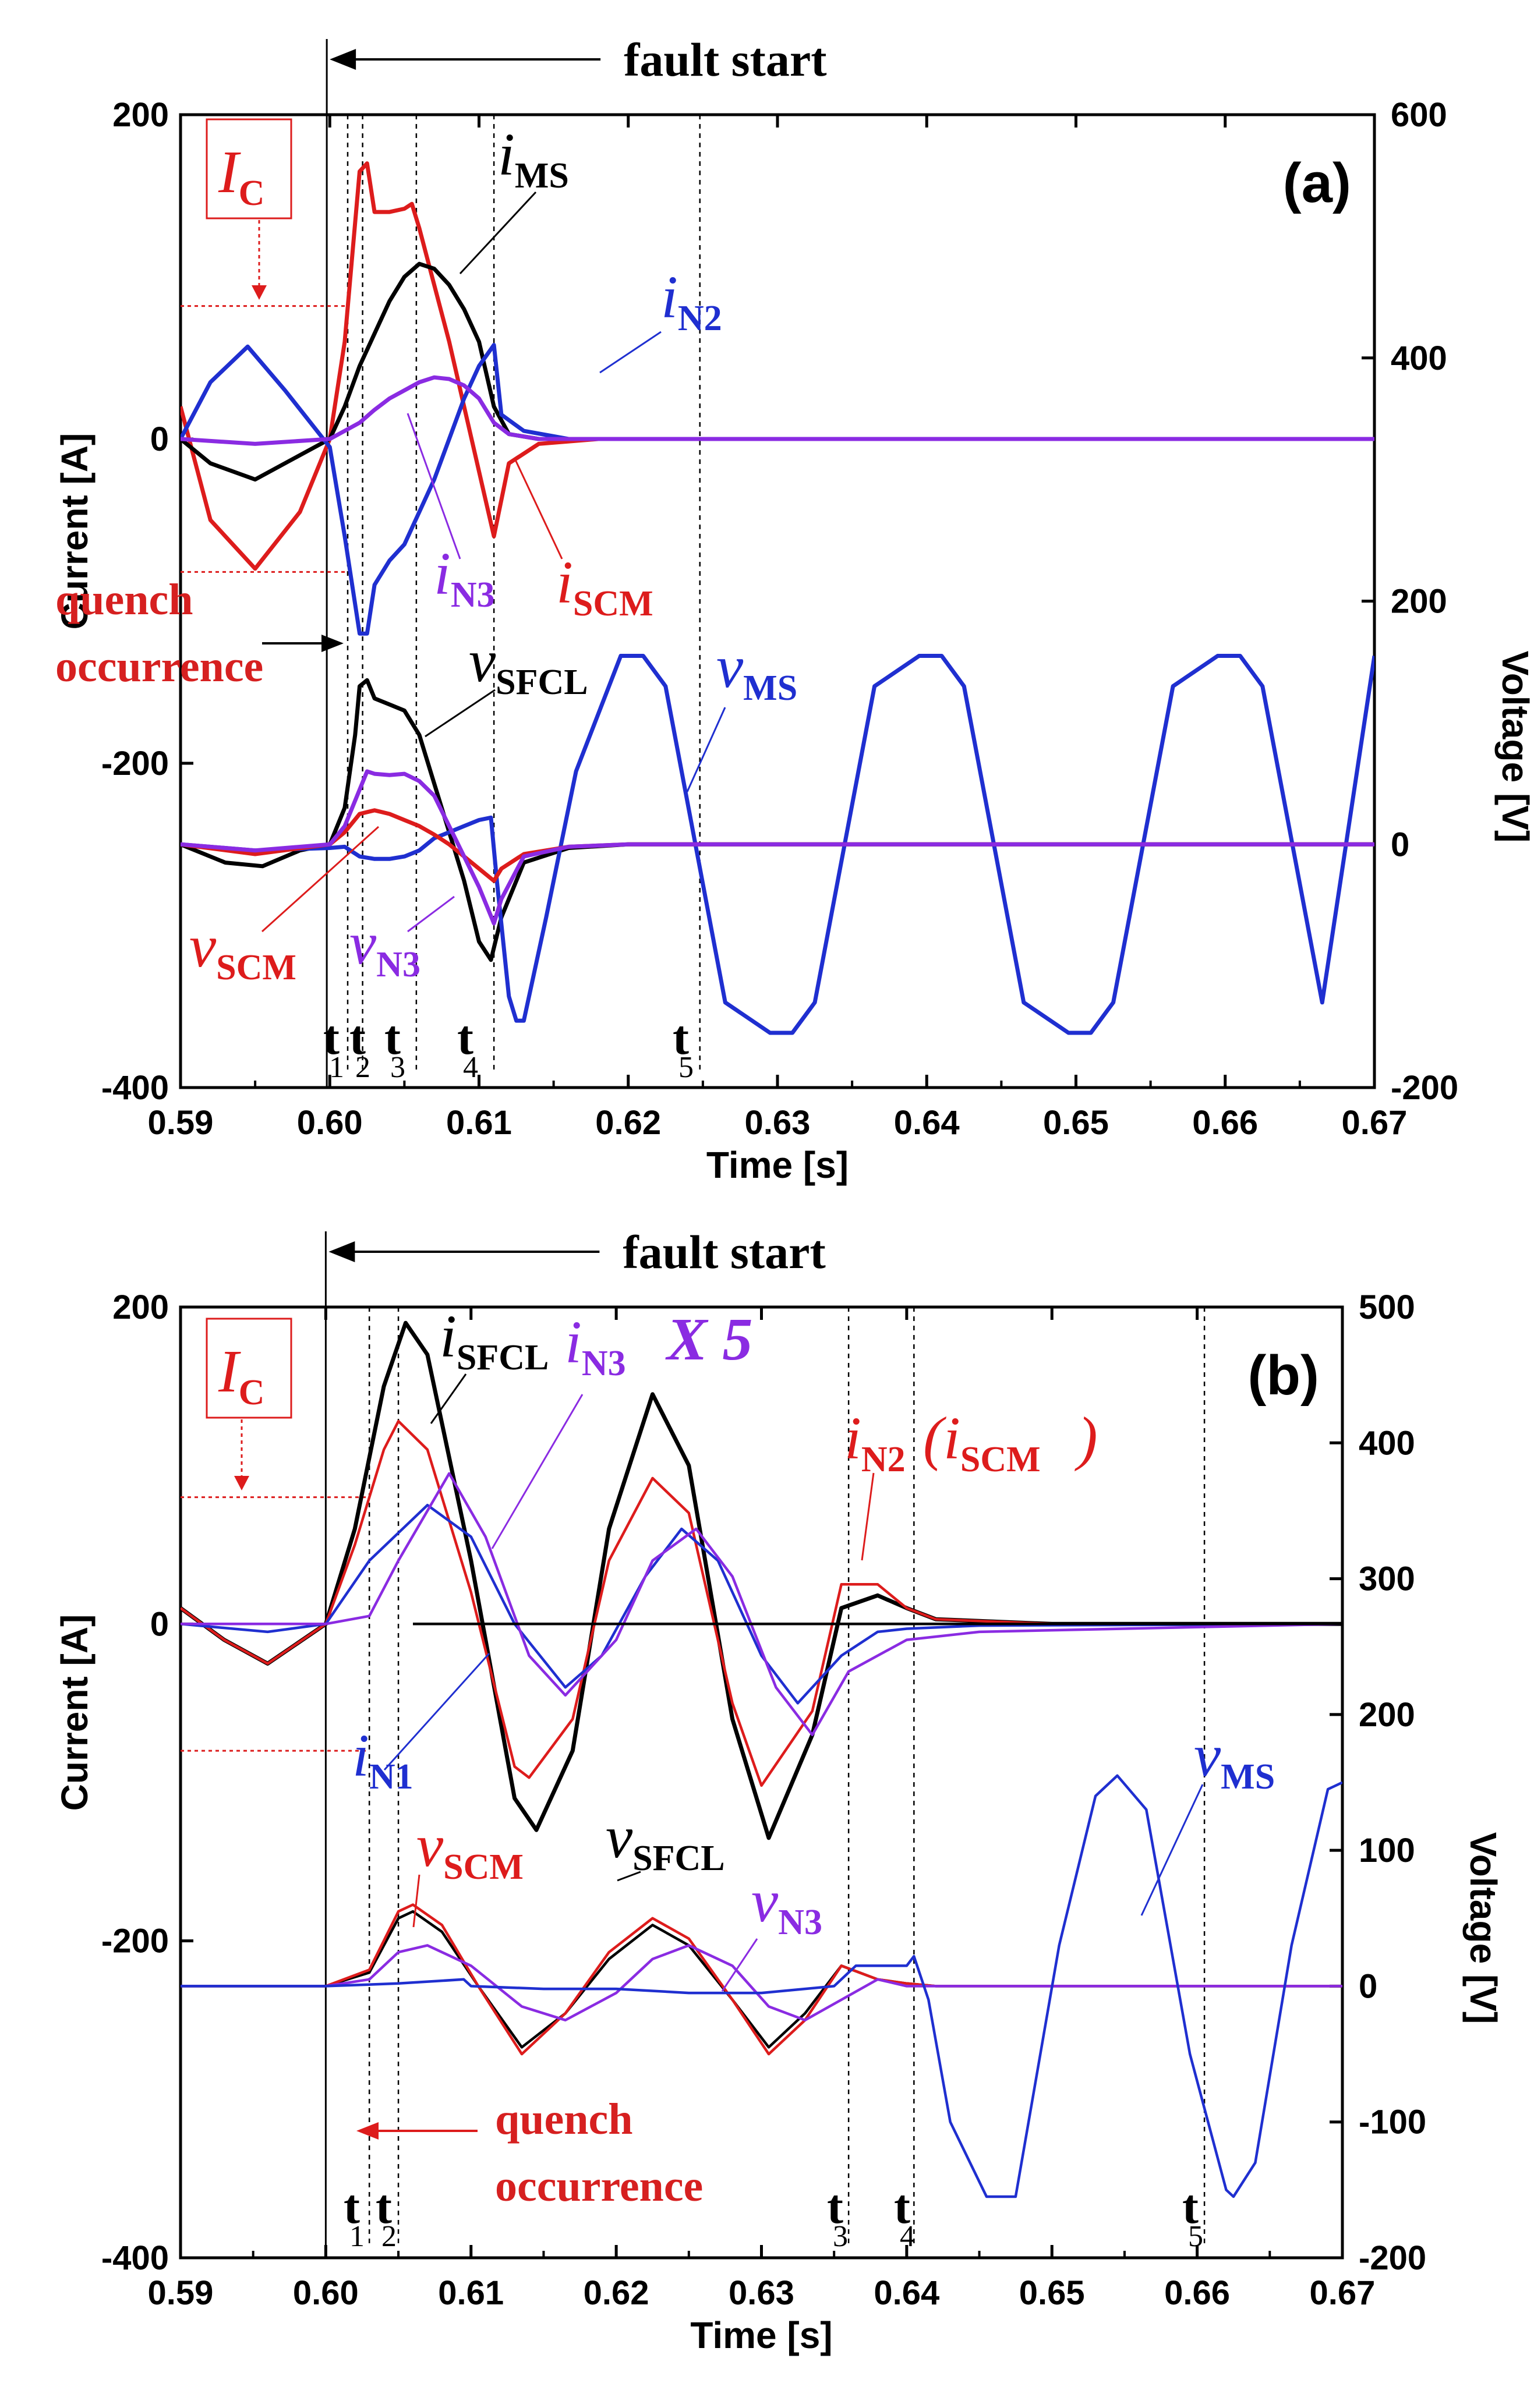 This screenshot has height=2408, width=1534. I want to click on quench-label-line2: occurrence, so click(159, 666).